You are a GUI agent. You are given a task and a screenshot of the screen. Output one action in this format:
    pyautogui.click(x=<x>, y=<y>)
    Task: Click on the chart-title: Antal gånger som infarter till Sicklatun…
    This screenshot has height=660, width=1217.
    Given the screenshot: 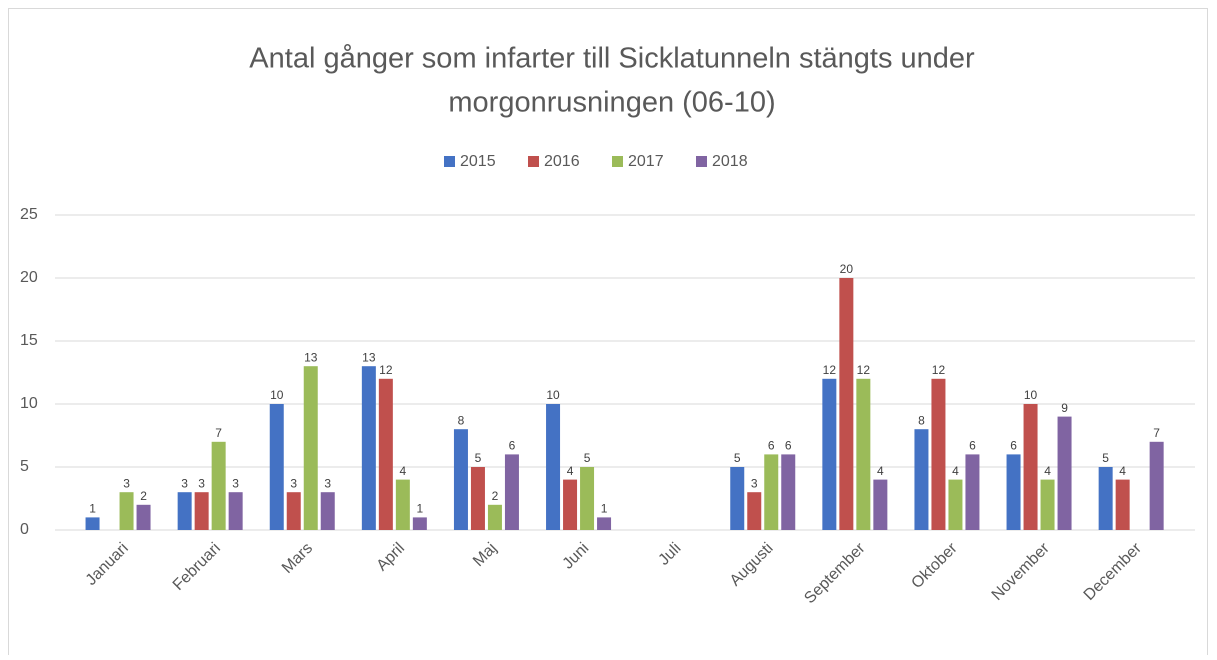 What is the action you would take?
    pyautogui.click(x=612, y=59)
    